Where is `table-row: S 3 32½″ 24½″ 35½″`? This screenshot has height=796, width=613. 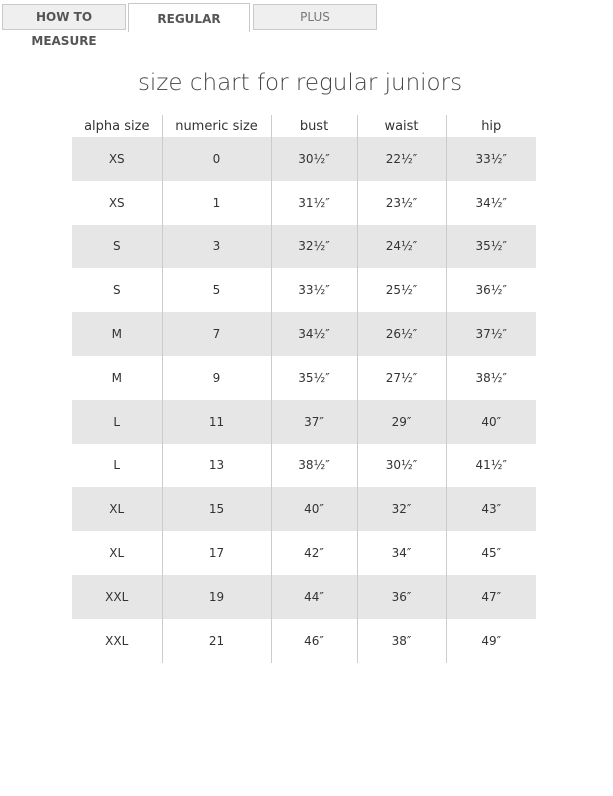
table-row: S 3 32½″ 24½″ 35½″ is located at coordinates (304, 246).